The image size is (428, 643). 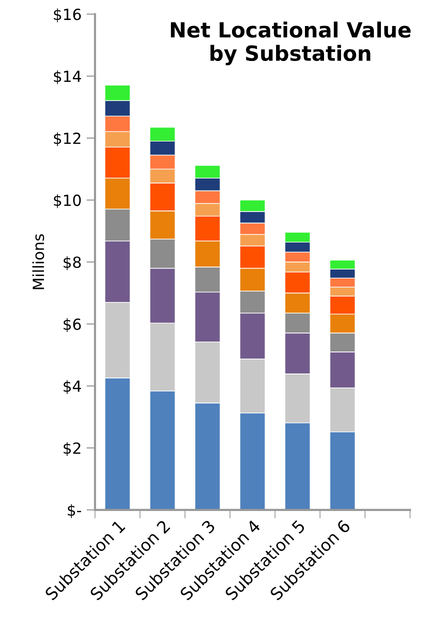 What do you see at coordinates (72, 449) in the screenshot?
I see `y-tick-label: $2` at bounding box center [72, 449].